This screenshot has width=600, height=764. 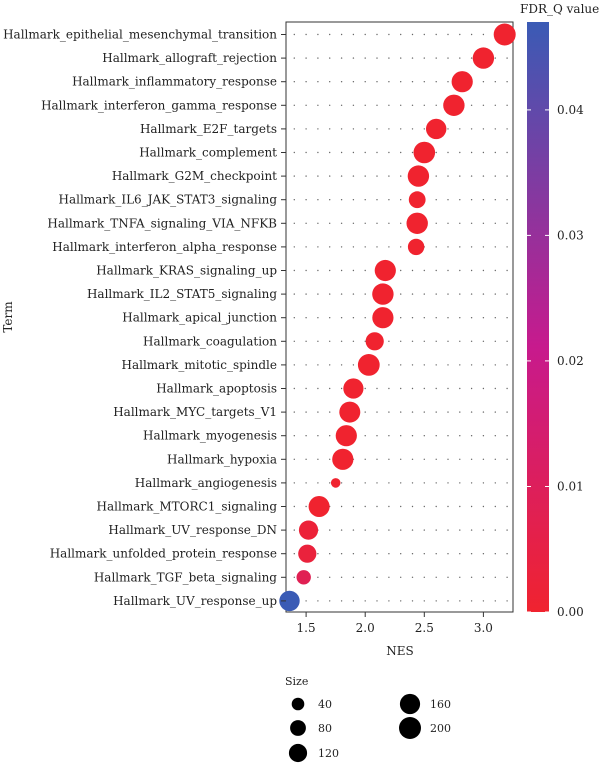 What do you see at coordinates (306, 628) in the screenshot?
I see `x-tick-label: 1.5` at bounding box center [306, 628].